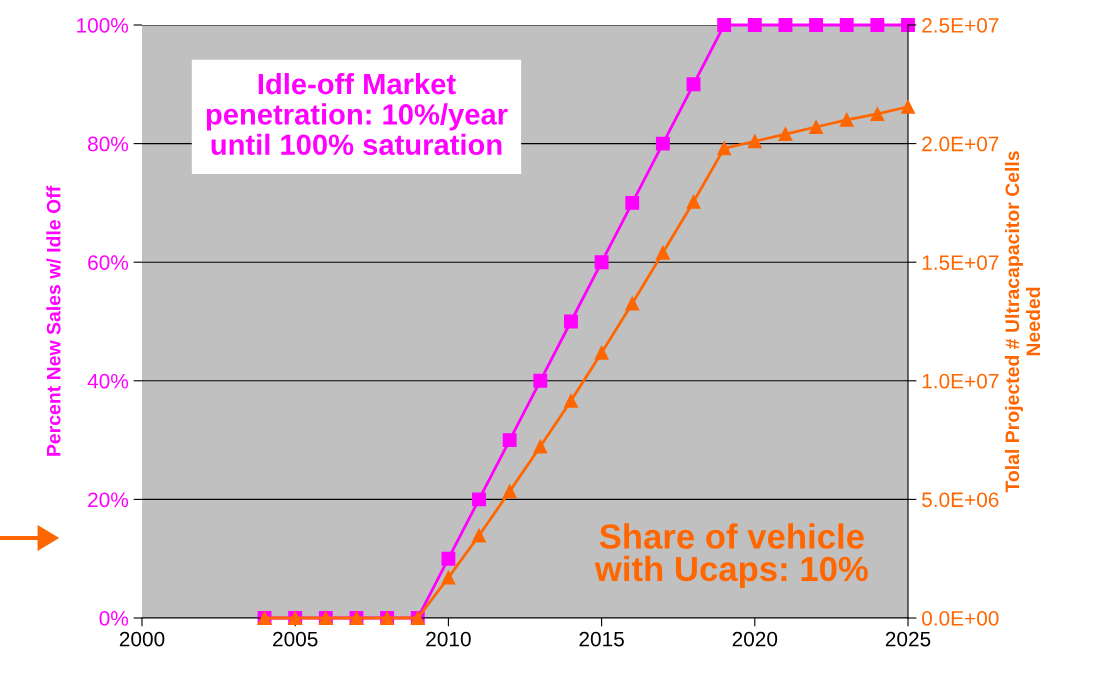 Image resolution: width=1096 pixels, height=677 pixels. I want to click on y-tick-label: 60%, so click(108, 262).